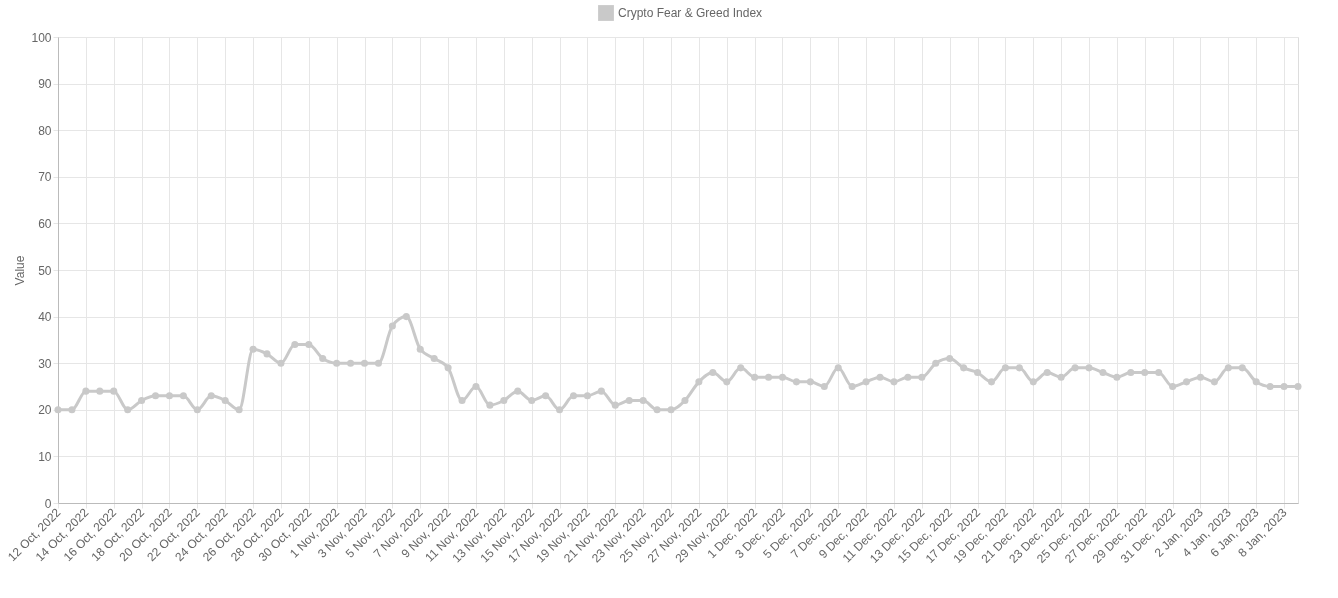  What do you see at coordinates (45, 363) in the screenshot?
I see `y-tick-label: 30` at bounding box center [45, 363].